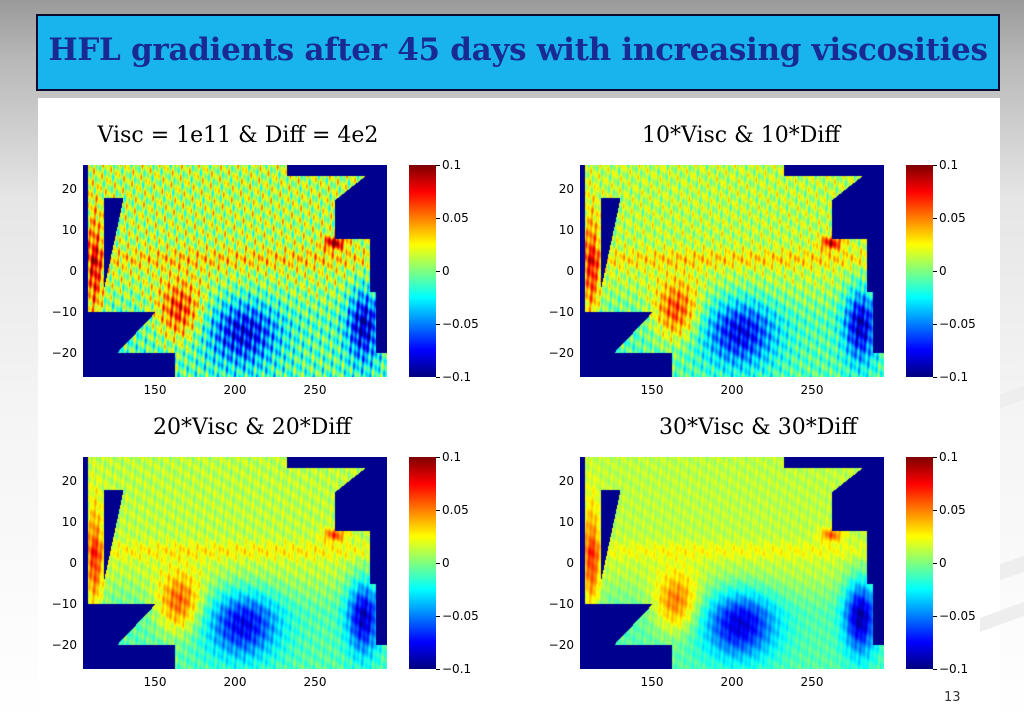  Describe the element at coordinates (238, 135) in the screenshot. I see `panel-title: Visc = 1e11 & Diff = 4e2` at that location.